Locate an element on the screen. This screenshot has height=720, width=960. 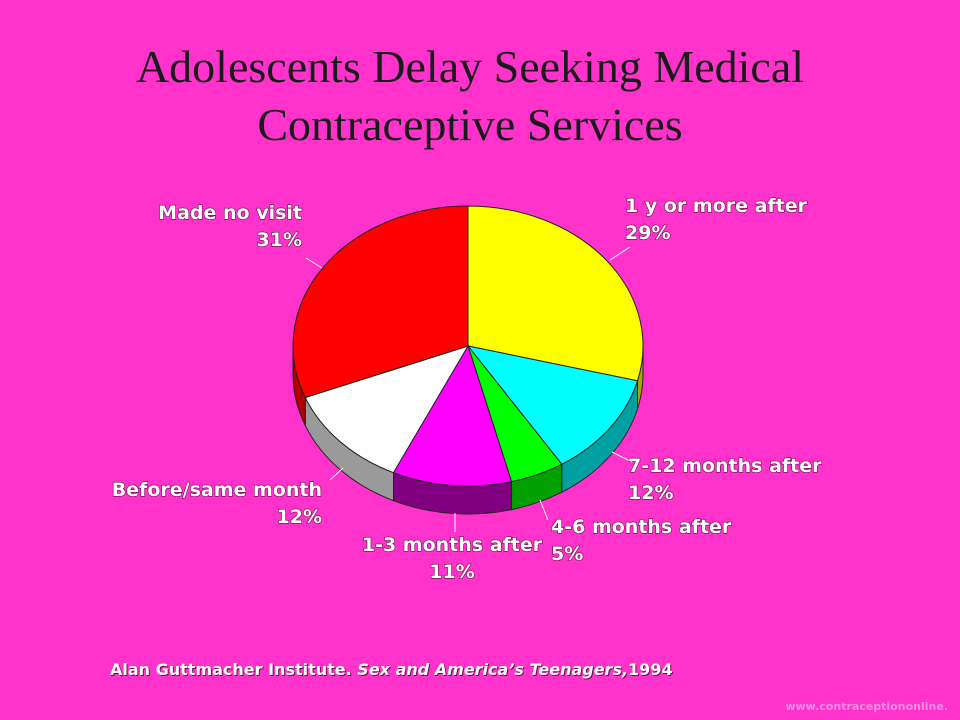
leader-lines is located at coordinates (469, 389).